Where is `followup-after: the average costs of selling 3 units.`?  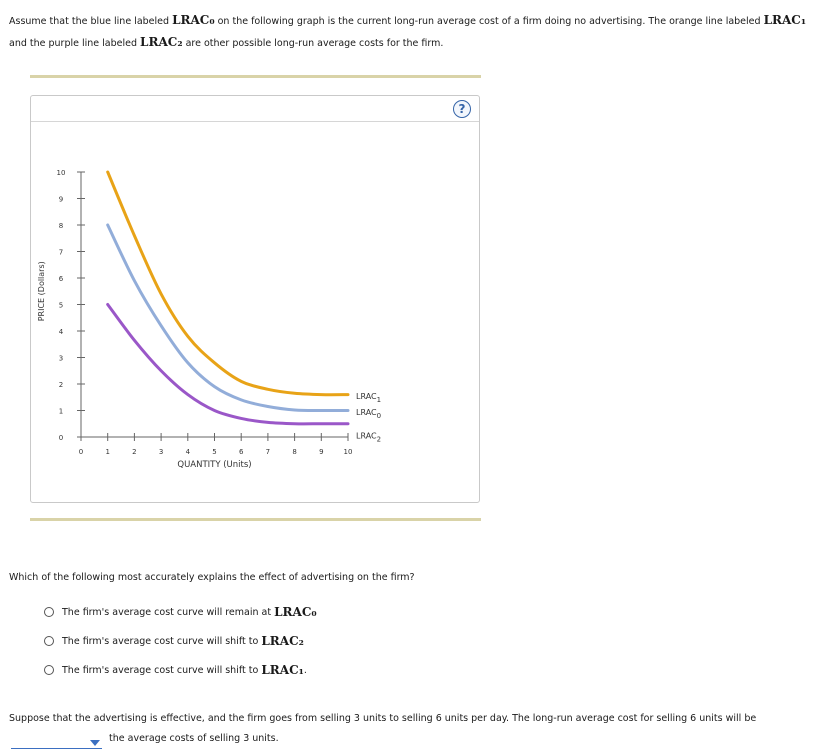
followup-after: the average costs of selling 3 units. is located at coordinates (194, 738).